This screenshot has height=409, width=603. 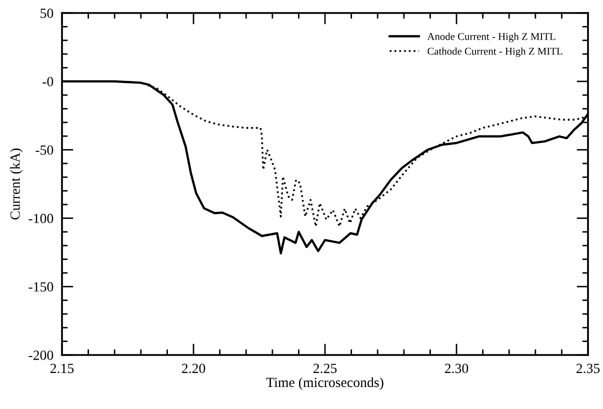 I want to click on legend-label: Anode Current - High Z MITL, so click(x=491, y=37).